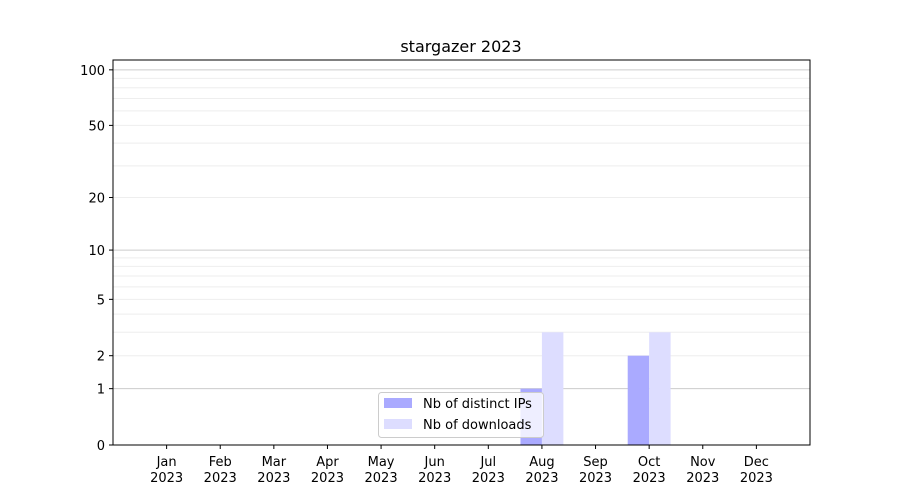 The height and width of the screenshot is (500, 900). I want to click on x-tick-label: Mar, so click(274, 462).